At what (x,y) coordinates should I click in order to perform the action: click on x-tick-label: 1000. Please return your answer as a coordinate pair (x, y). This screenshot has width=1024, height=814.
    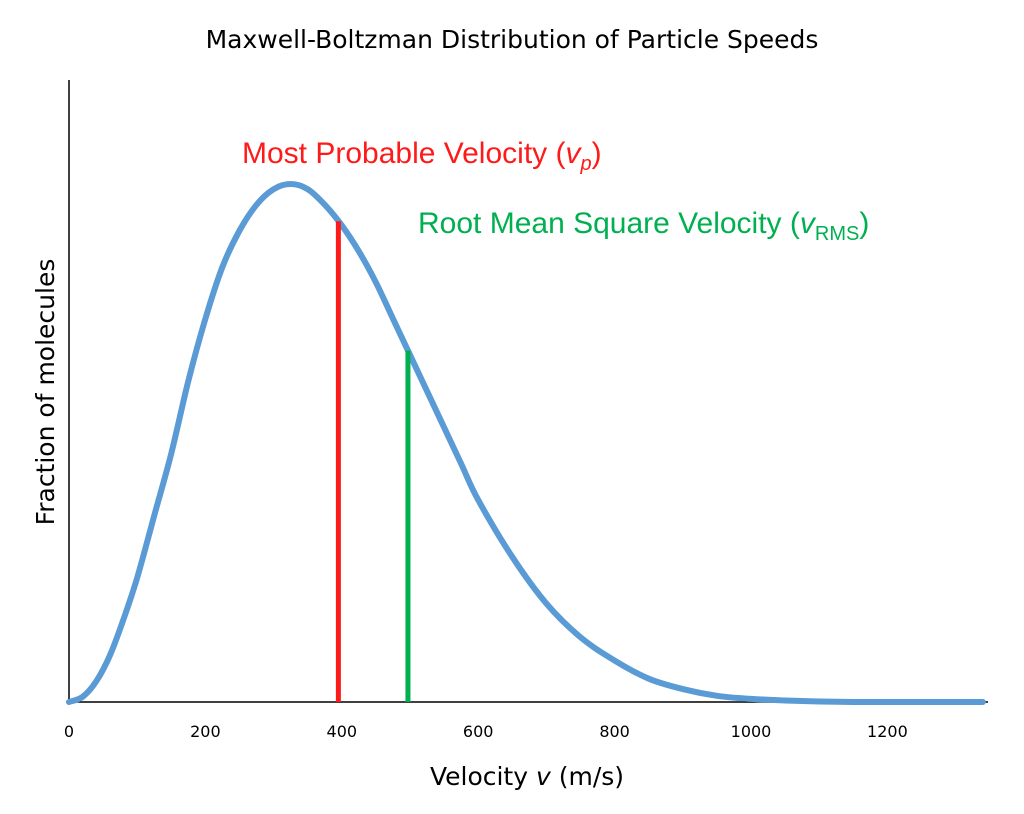
    Looking at the image, I should click on (751, 731).